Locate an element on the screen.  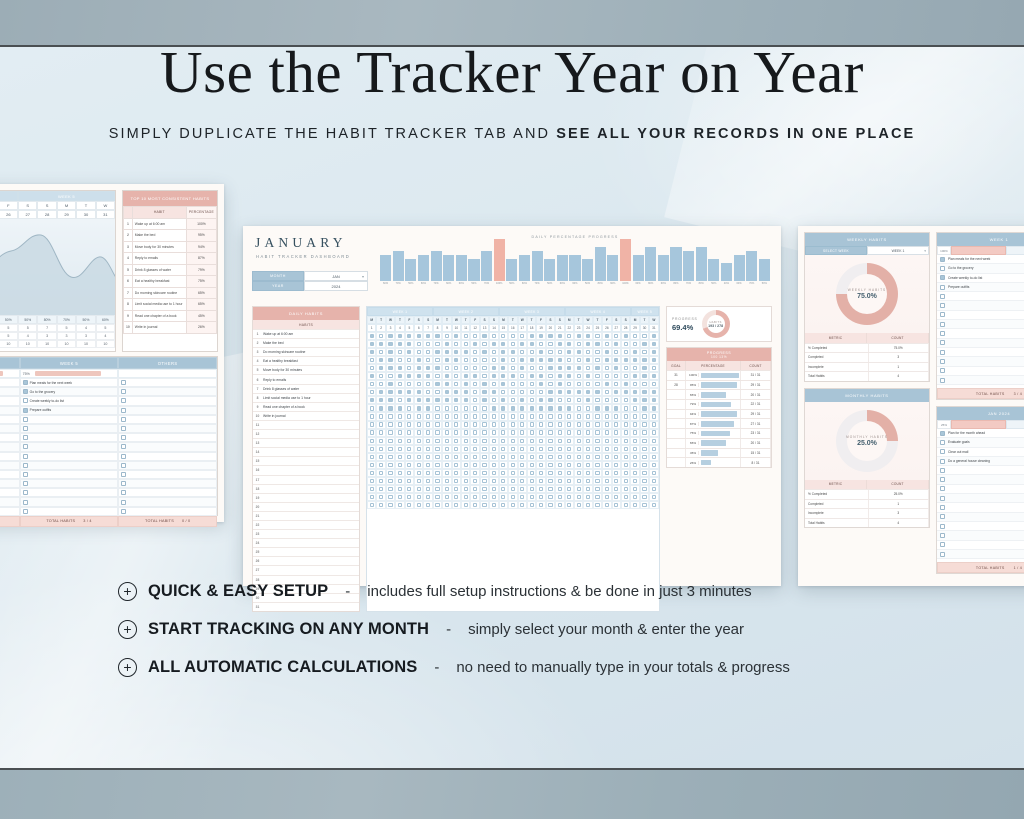
habit-row-empty: 19 is located at coordinates (306, 497).